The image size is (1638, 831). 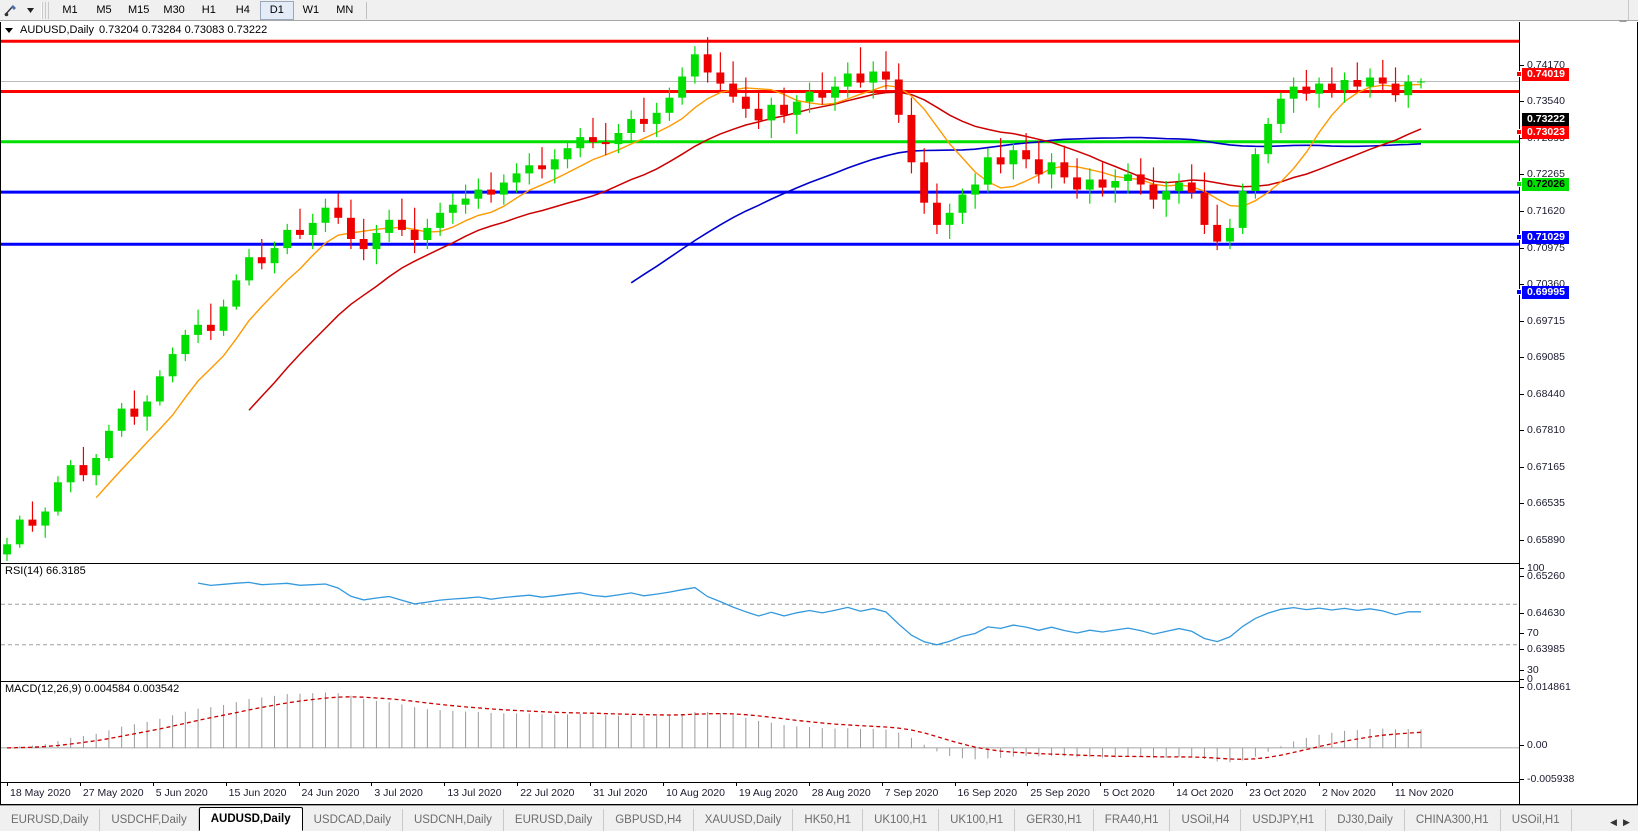 I want to click on price-tick-6: 0.70360, so click(x=1578, y=284).